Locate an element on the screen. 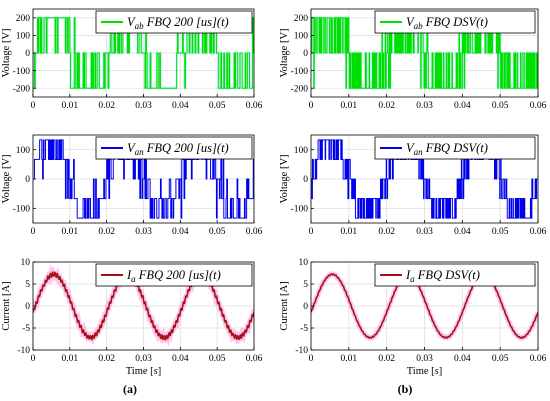 The width and height of the screenshot is (550, 401). legend: Ia FBQ DSV(t) is located at coordinates (455, 275).